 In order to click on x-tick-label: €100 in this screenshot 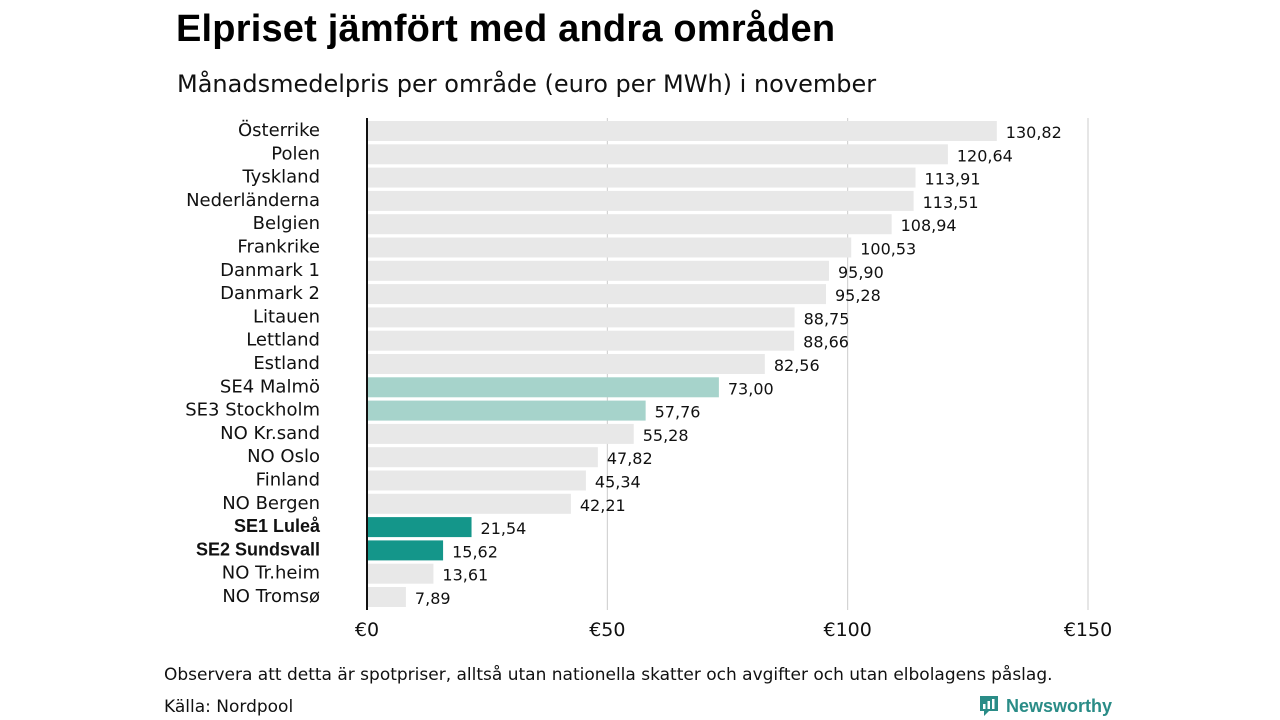, I will do `click(847, 630)`.